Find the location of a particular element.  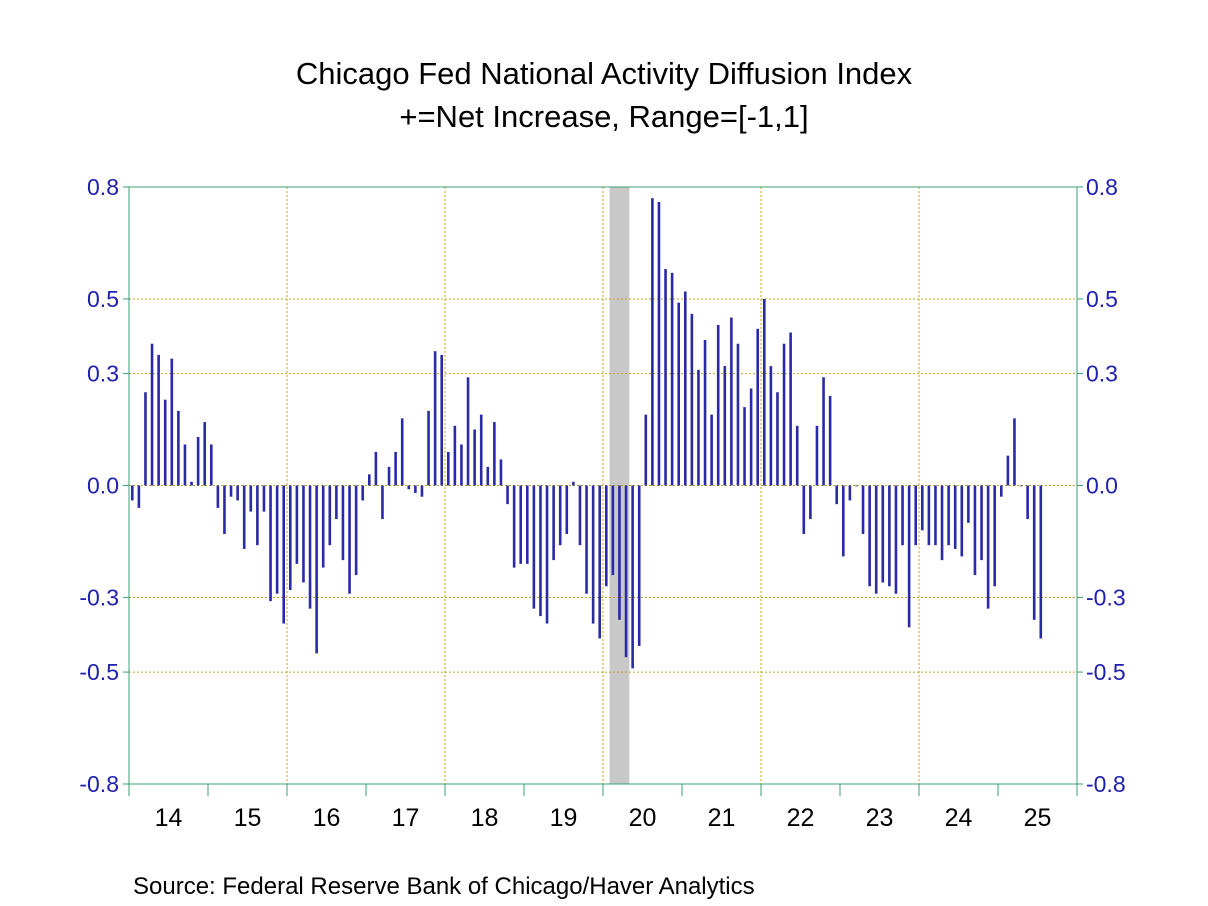

x-tick-label: 17 is located at coordinates (406, 818).